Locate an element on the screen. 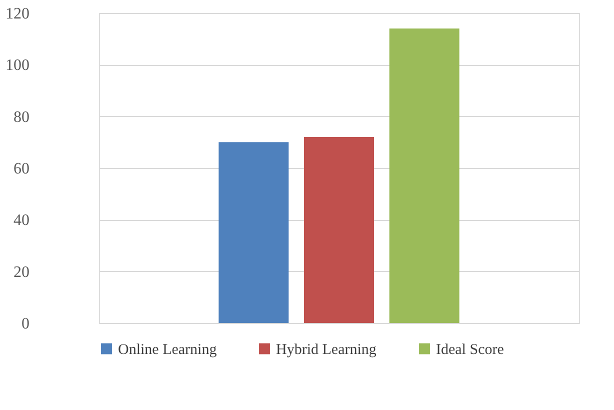 The height and width of the screenshot is (410, 614). legend-label: Hybrid Learning is located at coordinates (326, 350).